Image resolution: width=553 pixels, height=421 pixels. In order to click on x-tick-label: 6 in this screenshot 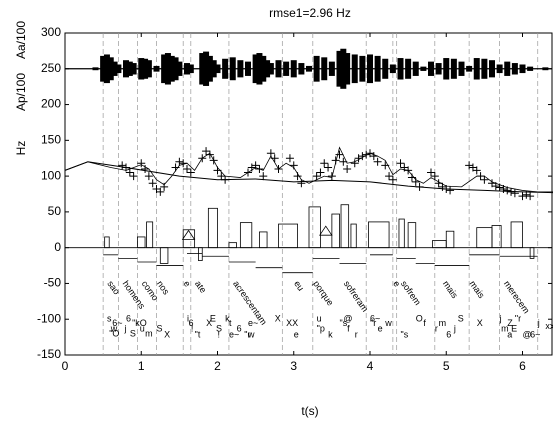, I will do `click(522, 366)`.